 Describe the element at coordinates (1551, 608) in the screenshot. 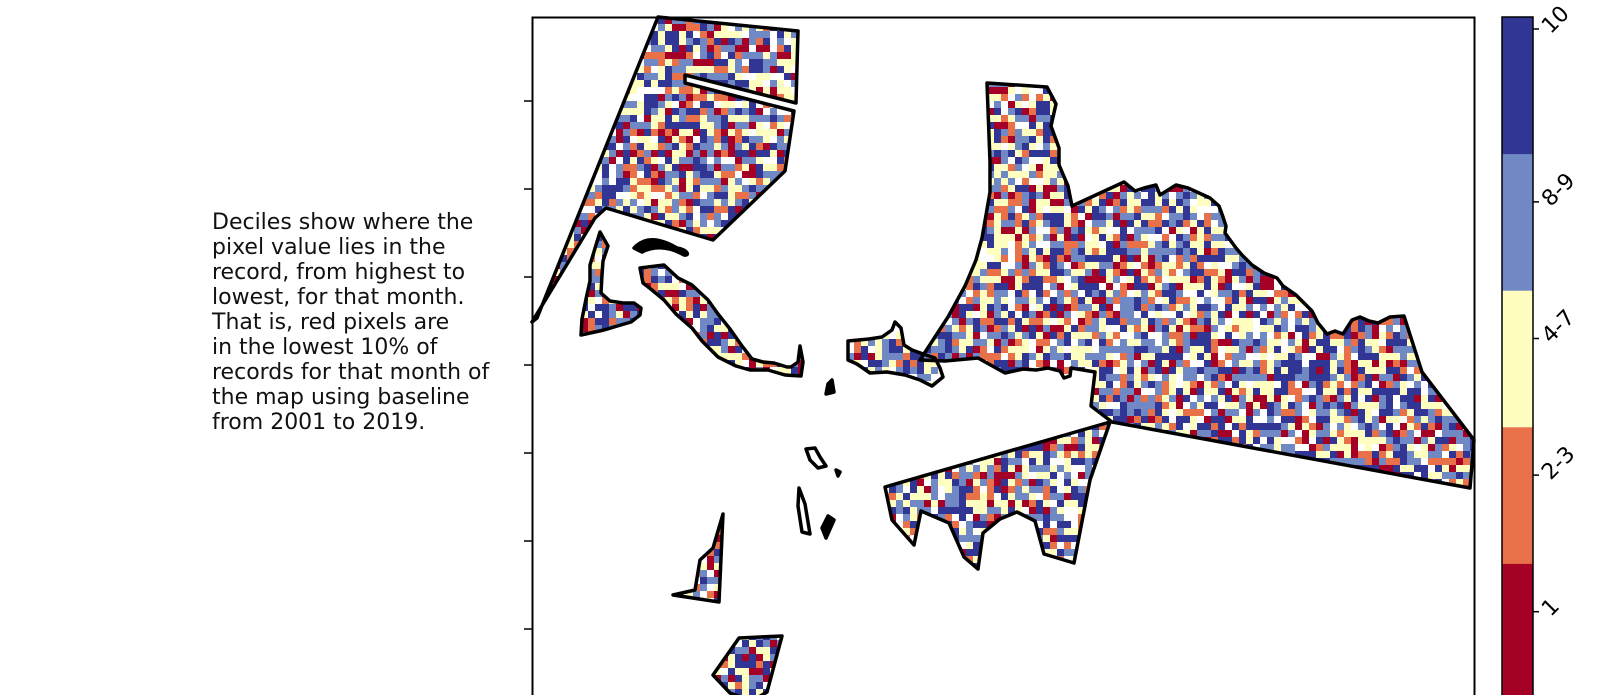

I see `colorbar-label: 1` at that location.